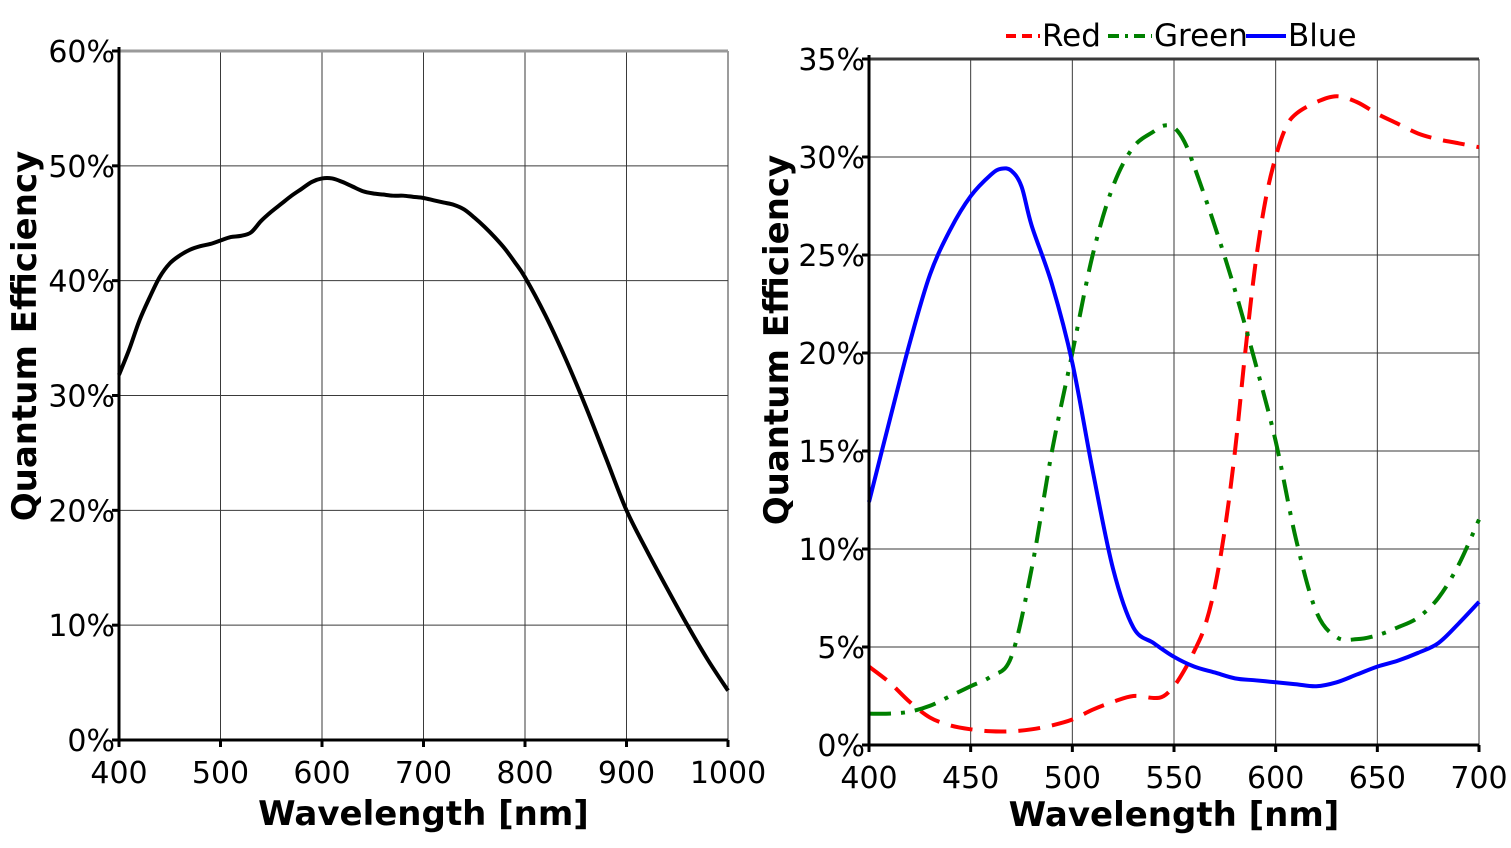 The width and height of the screenshot is (1511, 848). I want to click on y-tick-label: 40%, so click(81, 282).